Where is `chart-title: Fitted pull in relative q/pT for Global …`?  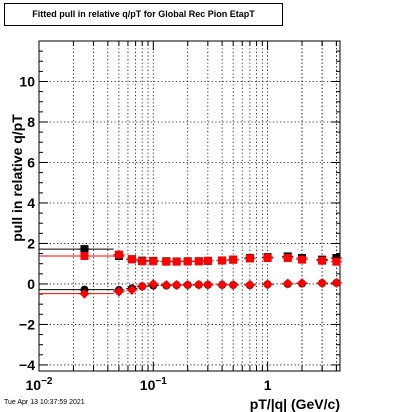 chart-title: Fitted pull in relative q/pT for Global … is located at coordinates (143, 14).